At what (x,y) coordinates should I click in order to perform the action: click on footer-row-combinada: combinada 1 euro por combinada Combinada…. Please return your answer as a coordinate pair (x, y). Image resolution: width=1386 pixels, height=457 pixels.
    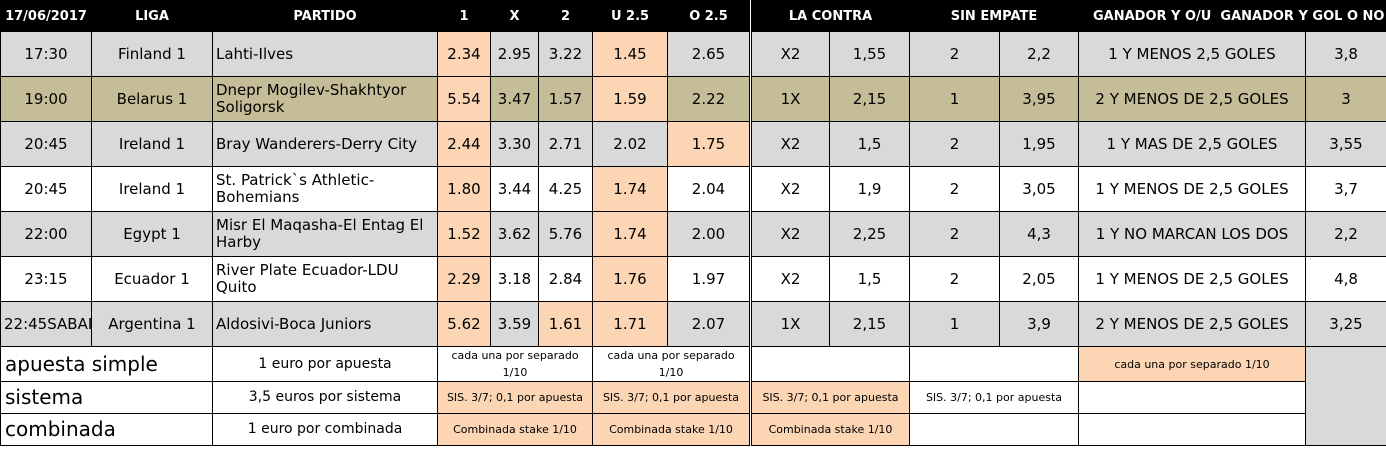
    Looking at the image, I should click on (693, 429).